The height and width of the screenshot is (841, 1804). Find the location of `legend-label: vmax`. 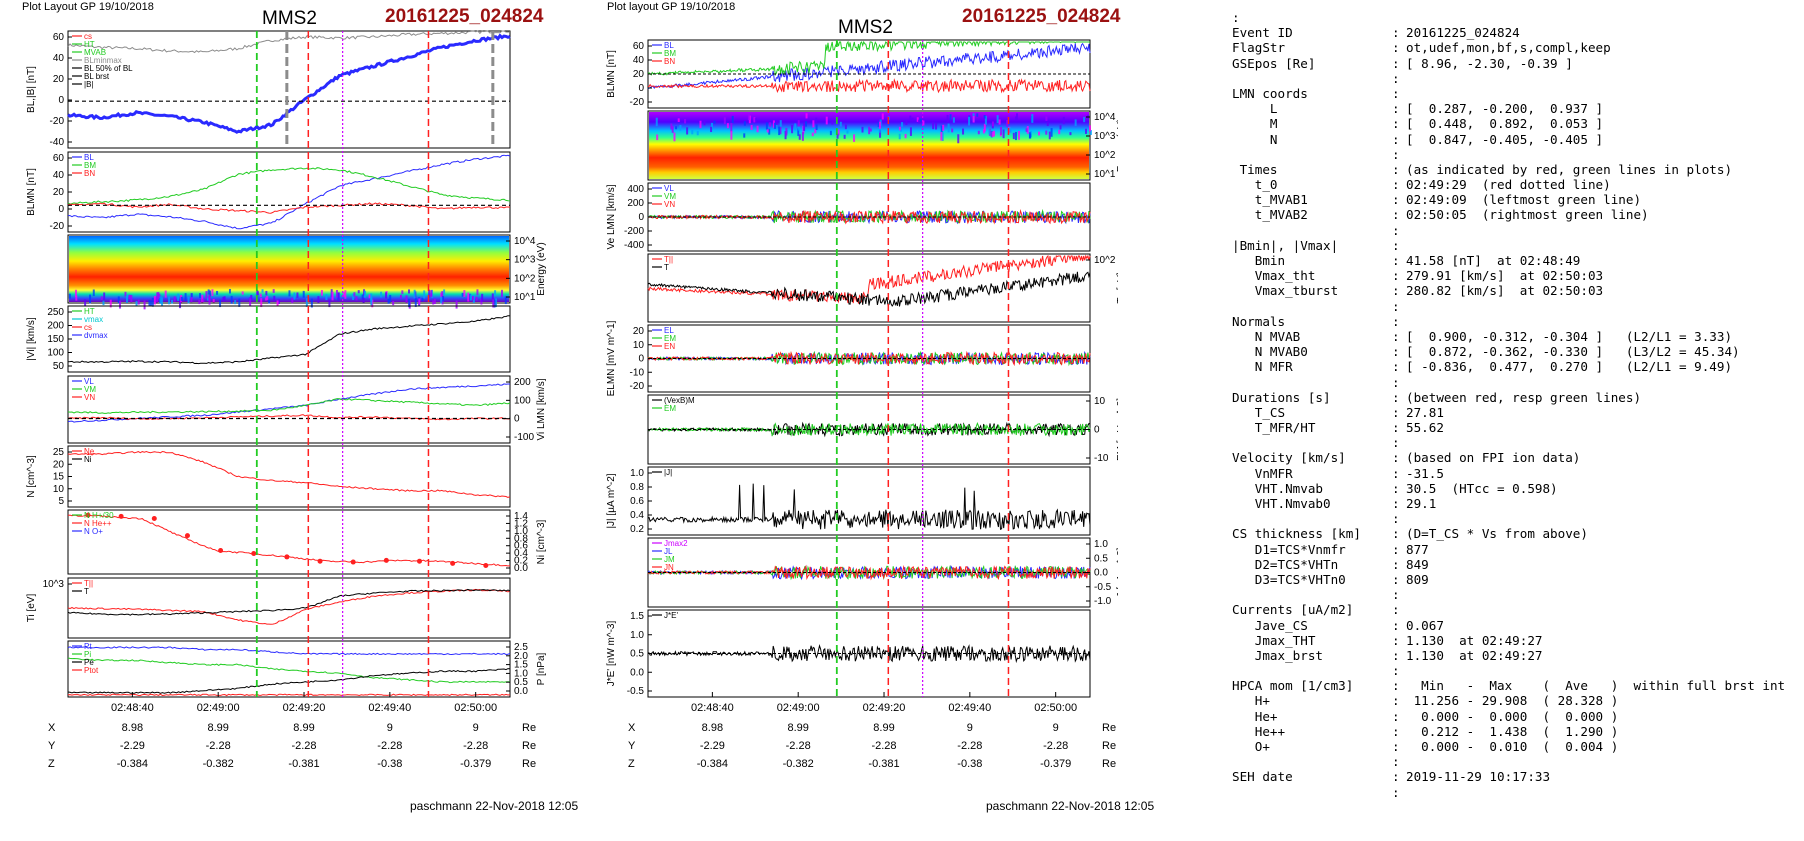

legend-label: vmax is located at coordinates (93, 319).